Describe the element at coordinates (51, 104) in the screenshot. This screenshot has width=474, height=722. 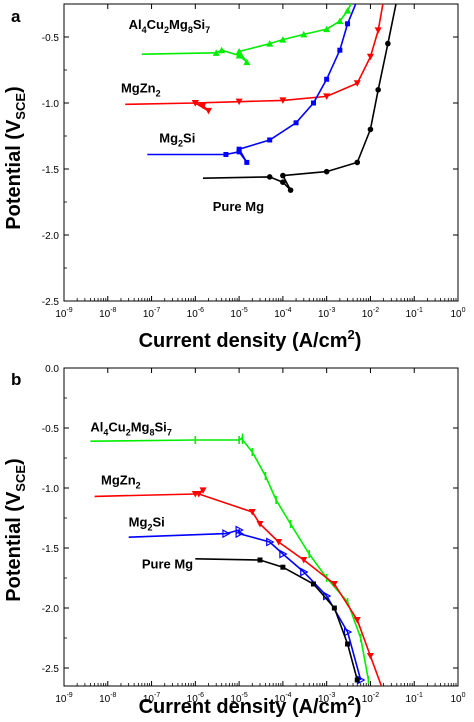
I see `y-tick-label: -1.0` at that location.